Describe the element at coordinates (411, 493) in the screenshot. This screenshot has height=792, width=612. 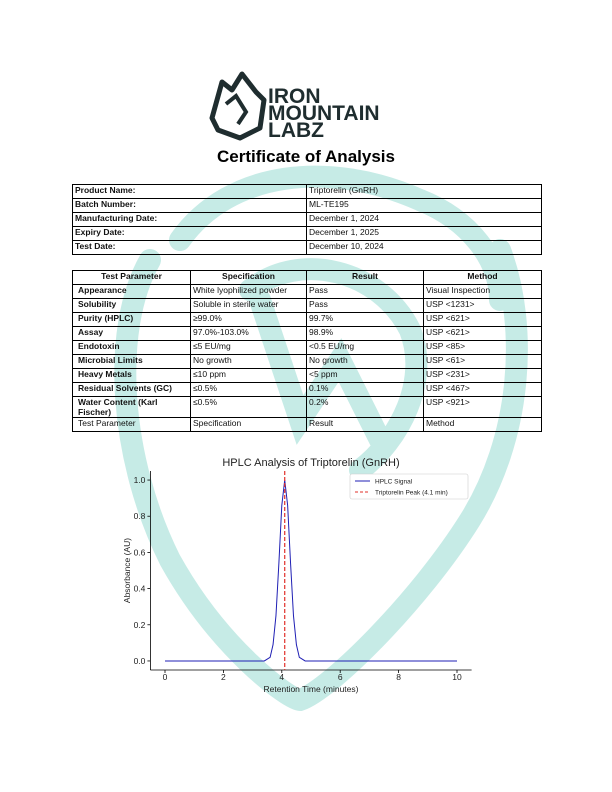
I see `legend-label: Triptorelin Peak (4.1 min)` at that location.